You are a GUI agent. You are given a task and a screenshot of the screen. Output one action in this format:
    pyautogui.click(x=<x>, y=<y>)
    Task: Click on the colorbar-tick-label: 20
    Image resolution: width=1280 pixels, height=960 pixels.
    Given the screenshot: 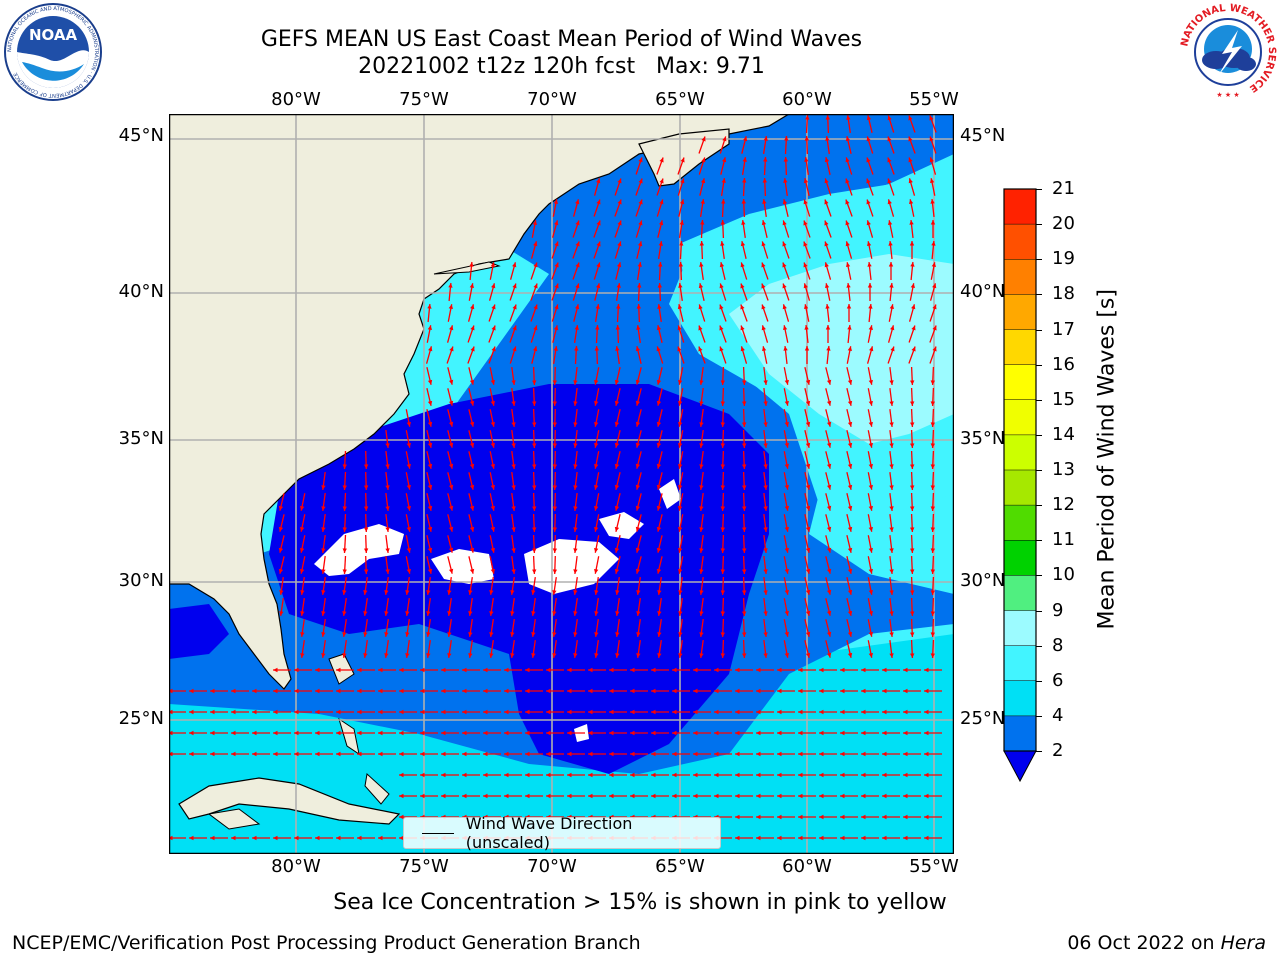 What is the action you would take?
    pyautogui.click(x=1063, y=224)
    